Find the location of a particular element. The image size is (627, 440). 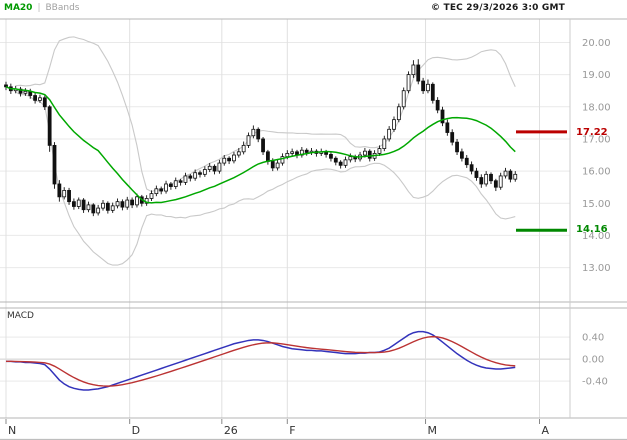

axis-tick-label: 13.00 is located at coordinates (596, 268).